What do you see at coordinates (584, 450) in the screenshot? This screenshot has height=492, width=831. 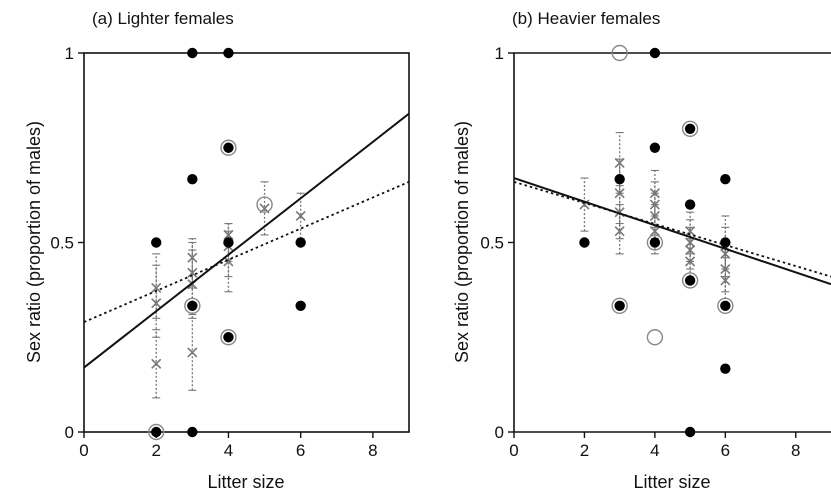 I see `panel-b-x-tick-label: 2` at bounding box center [584, 450].